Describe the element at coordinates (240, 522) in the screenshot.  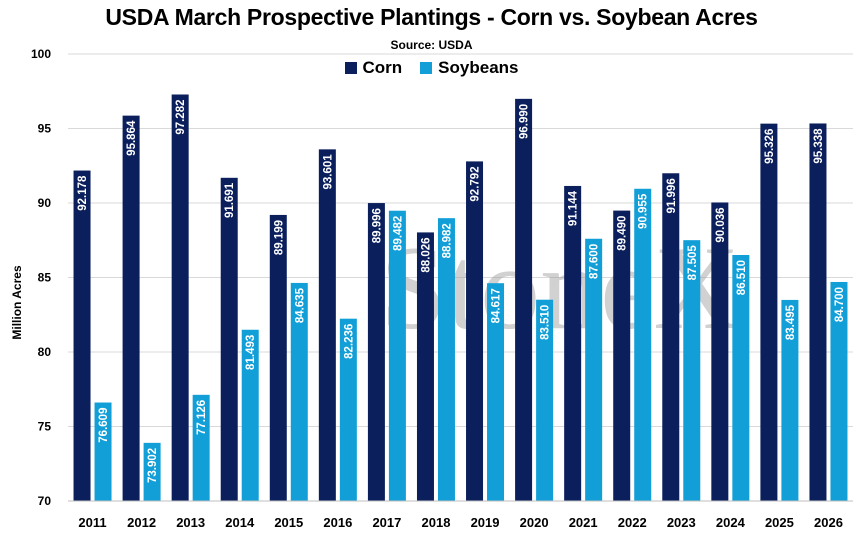
I see `x-tick-label: 2014` at that location.